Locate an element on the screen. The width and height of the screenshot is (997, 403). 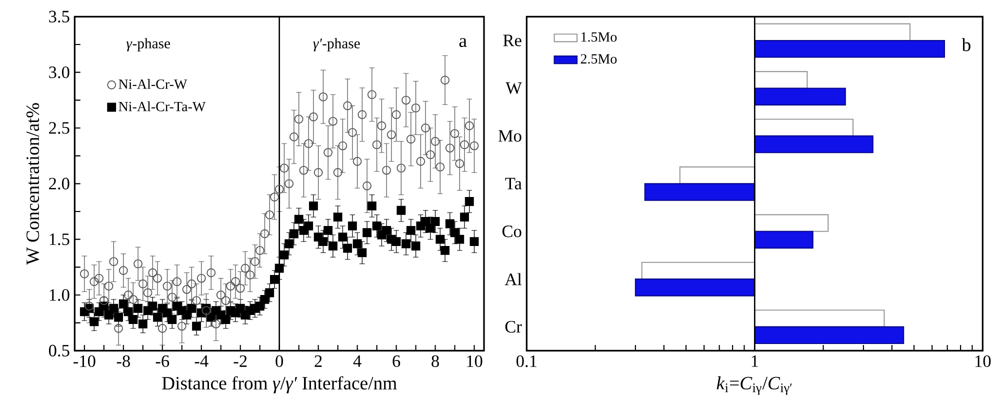
y-tick-label: Co is located at coordinates (512, 232).